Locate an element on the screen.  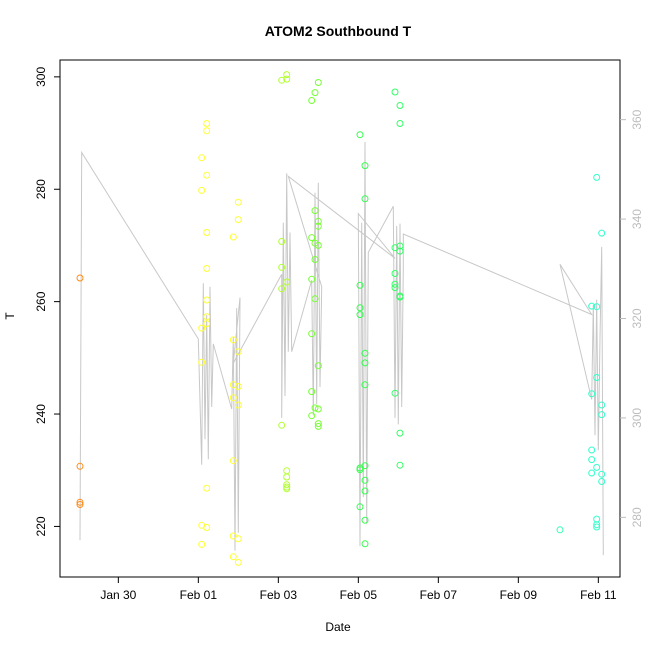
x-tick-label: Feb 11 is located at coordinates (598, 595).